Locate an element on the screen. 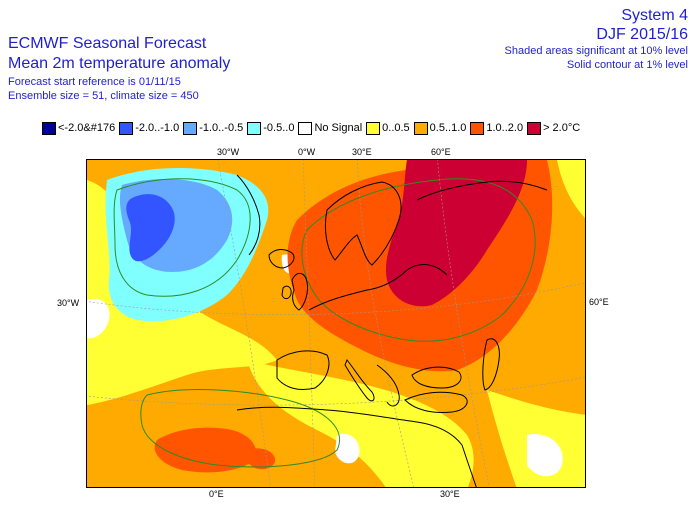 The image size is (697, 506). graticule-label-top-0w: 0°W is located at coordinates (307, 152).